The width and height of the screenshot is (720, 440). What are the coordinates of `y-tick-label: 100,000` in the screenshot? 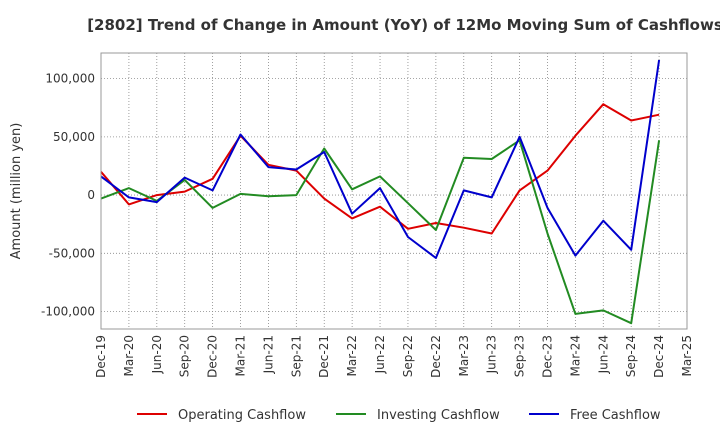 It's located at (70, 79).